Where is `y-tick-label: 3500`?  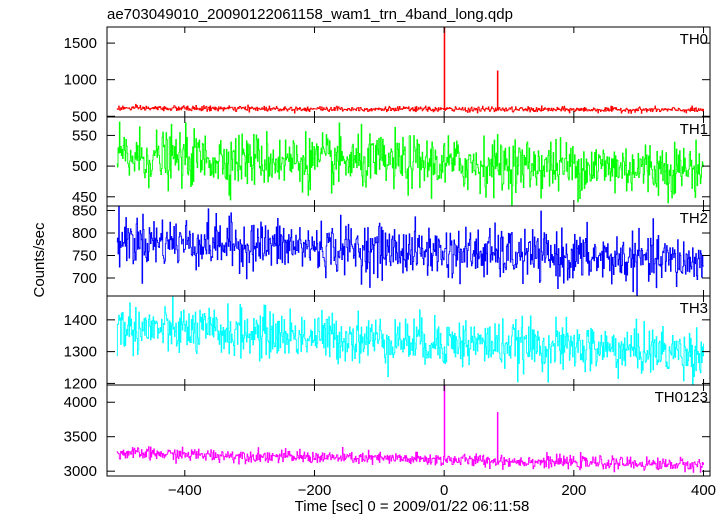
y-tick-label: 3500 is located at coordinates (80, 437).